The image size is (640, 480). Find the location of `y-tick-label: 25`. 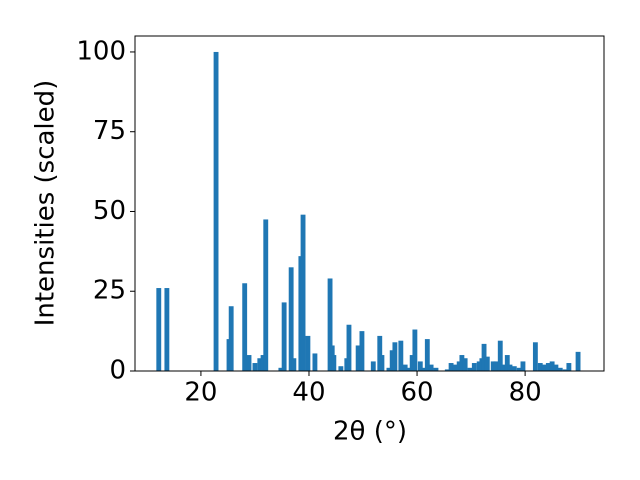

y-tick-label: 25 is located at coordinates (109, 291).